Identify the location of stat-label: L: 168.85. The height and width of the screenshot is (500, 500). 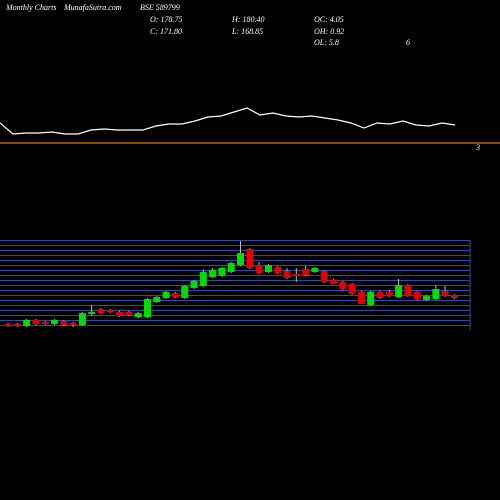
(247, 31).